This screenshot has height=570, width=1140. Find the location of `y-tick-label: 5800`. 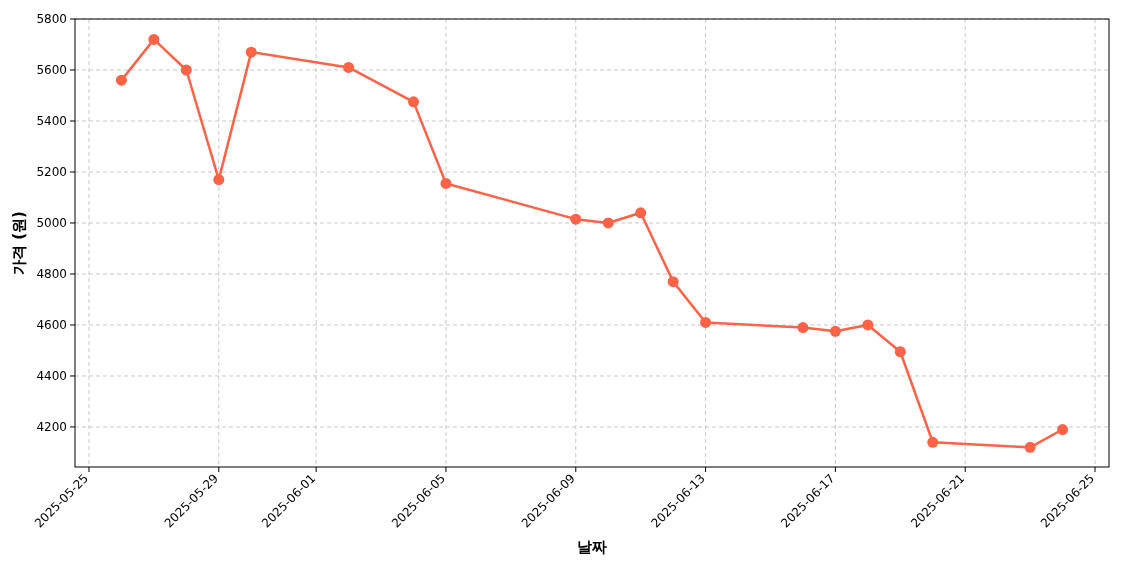

y-tick-label: 5800 is located at coordinates (51, 19).